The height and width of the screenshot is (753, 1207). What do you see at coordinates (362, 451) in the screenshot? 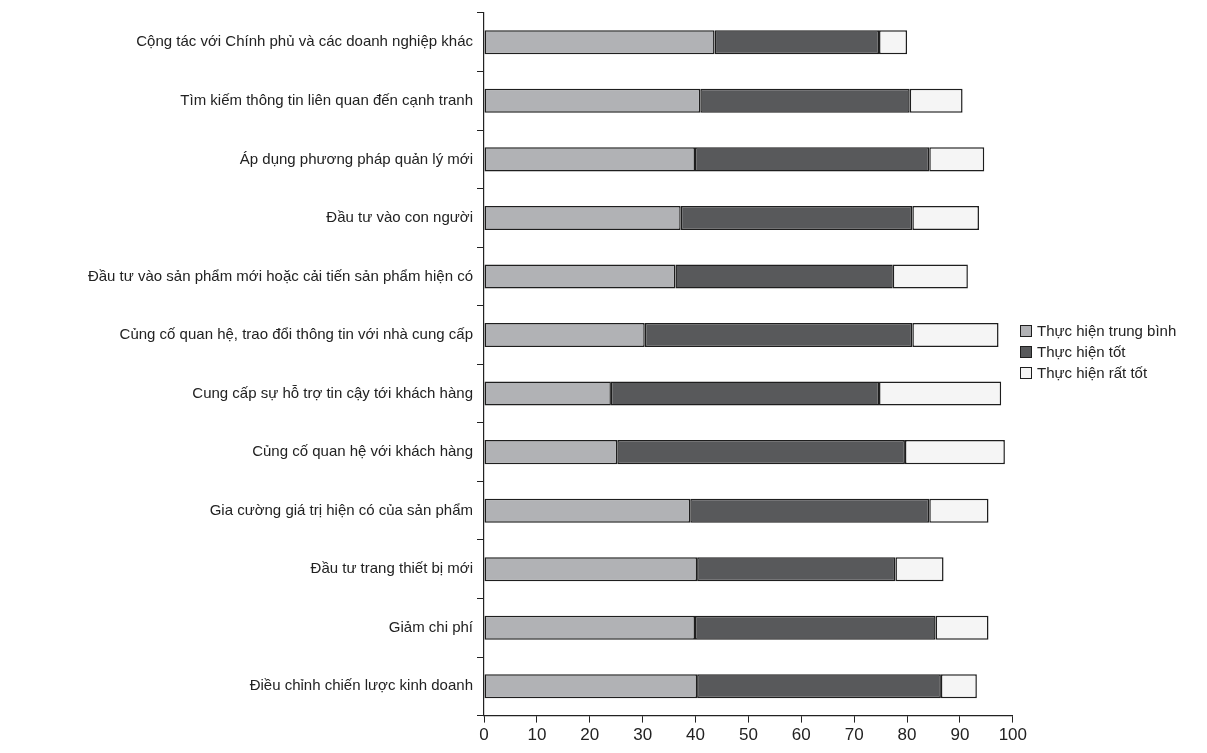
I see `y-tick-label: Củng cố quan hệ với khách hàng` at bounding box center [362, 451].